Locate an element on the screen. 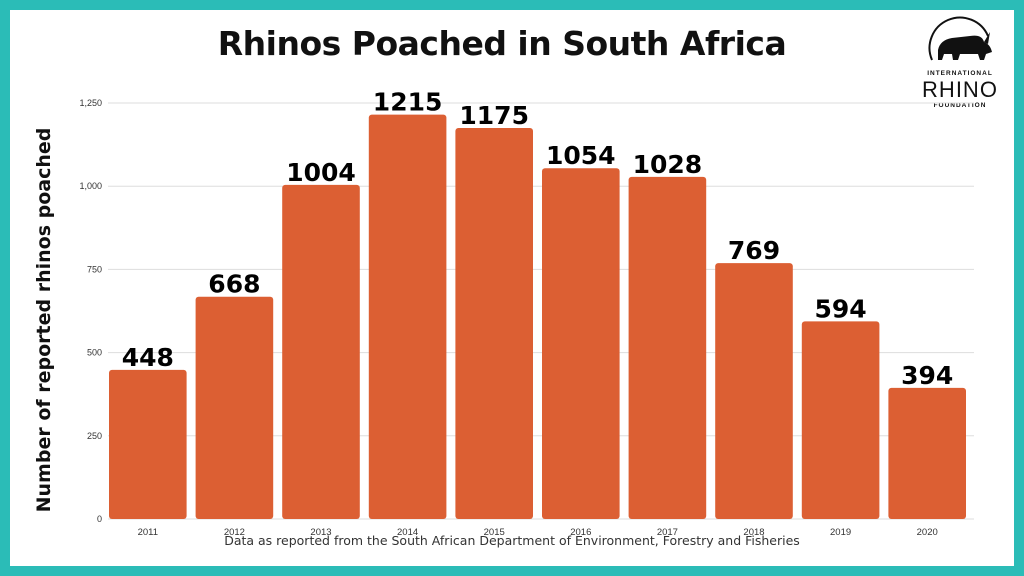 The width and height of the screenshot is (1024, 576). data-label: 1054 is located at coordinates (581, 155).